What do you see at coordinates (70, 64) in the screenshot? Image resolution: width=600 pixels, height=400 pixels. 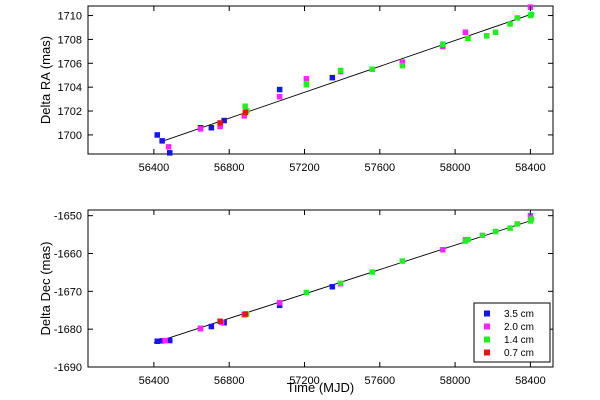 I see `y-tick-label: 1706` at bounding box center [70, 64].